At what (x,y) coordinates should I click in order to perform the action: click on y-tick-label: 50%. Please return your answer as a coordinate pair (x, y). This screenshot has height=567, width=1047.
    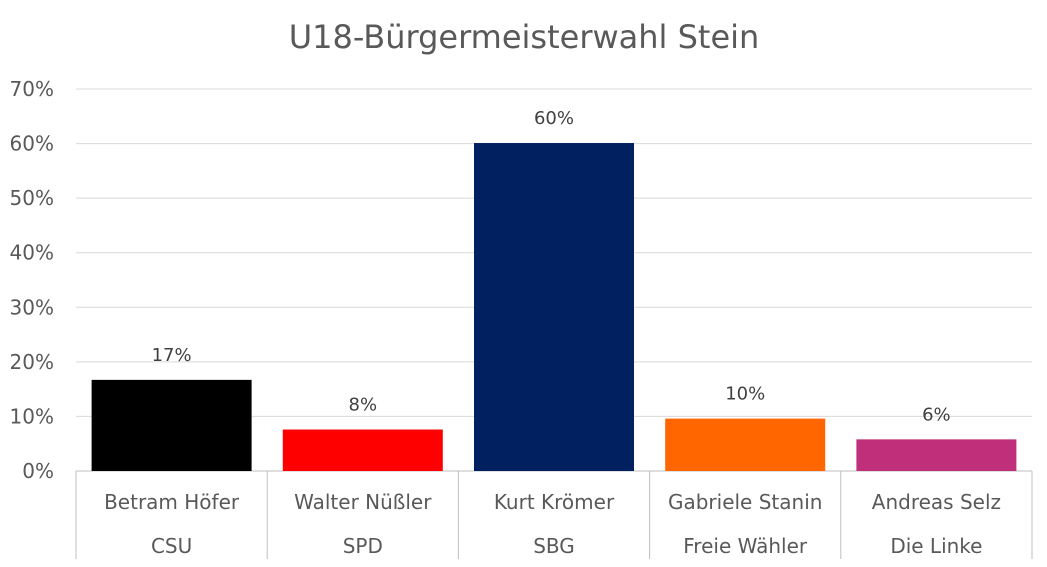
    Looking at the image, I should click on (32, 198).